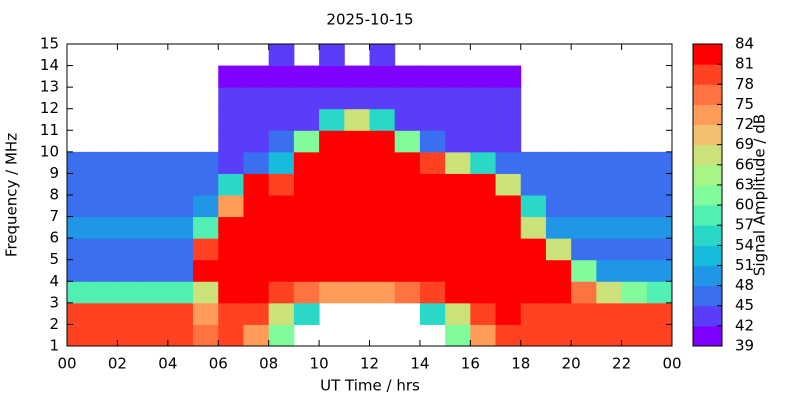 The image size is (800, 400). I want to click on y-tick-label: 10, so click(49, 151).